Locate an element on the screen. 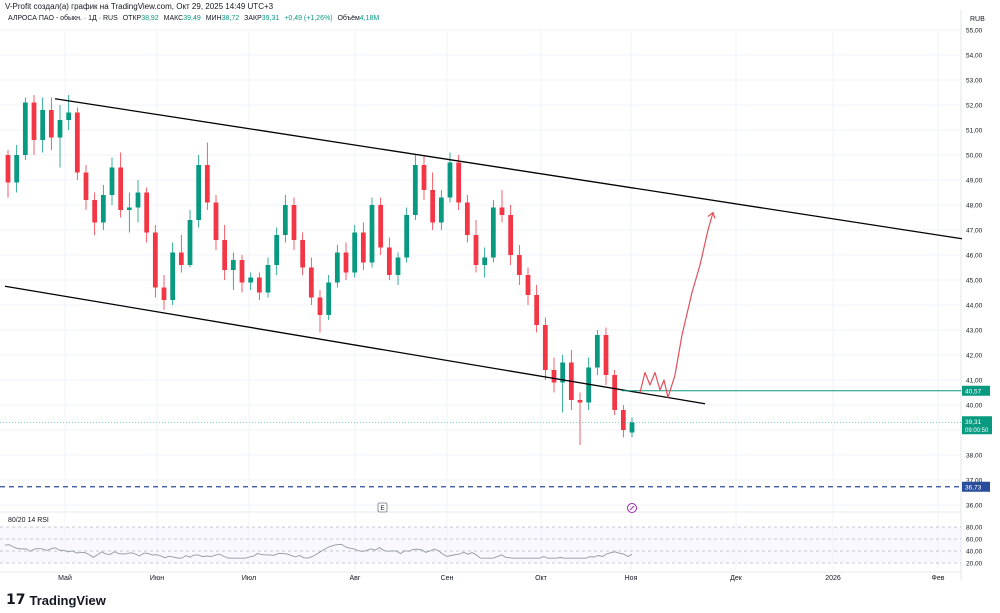 The height and width of the screenshot is (613, 1000). projection-path is located at coordinates (676, 305).